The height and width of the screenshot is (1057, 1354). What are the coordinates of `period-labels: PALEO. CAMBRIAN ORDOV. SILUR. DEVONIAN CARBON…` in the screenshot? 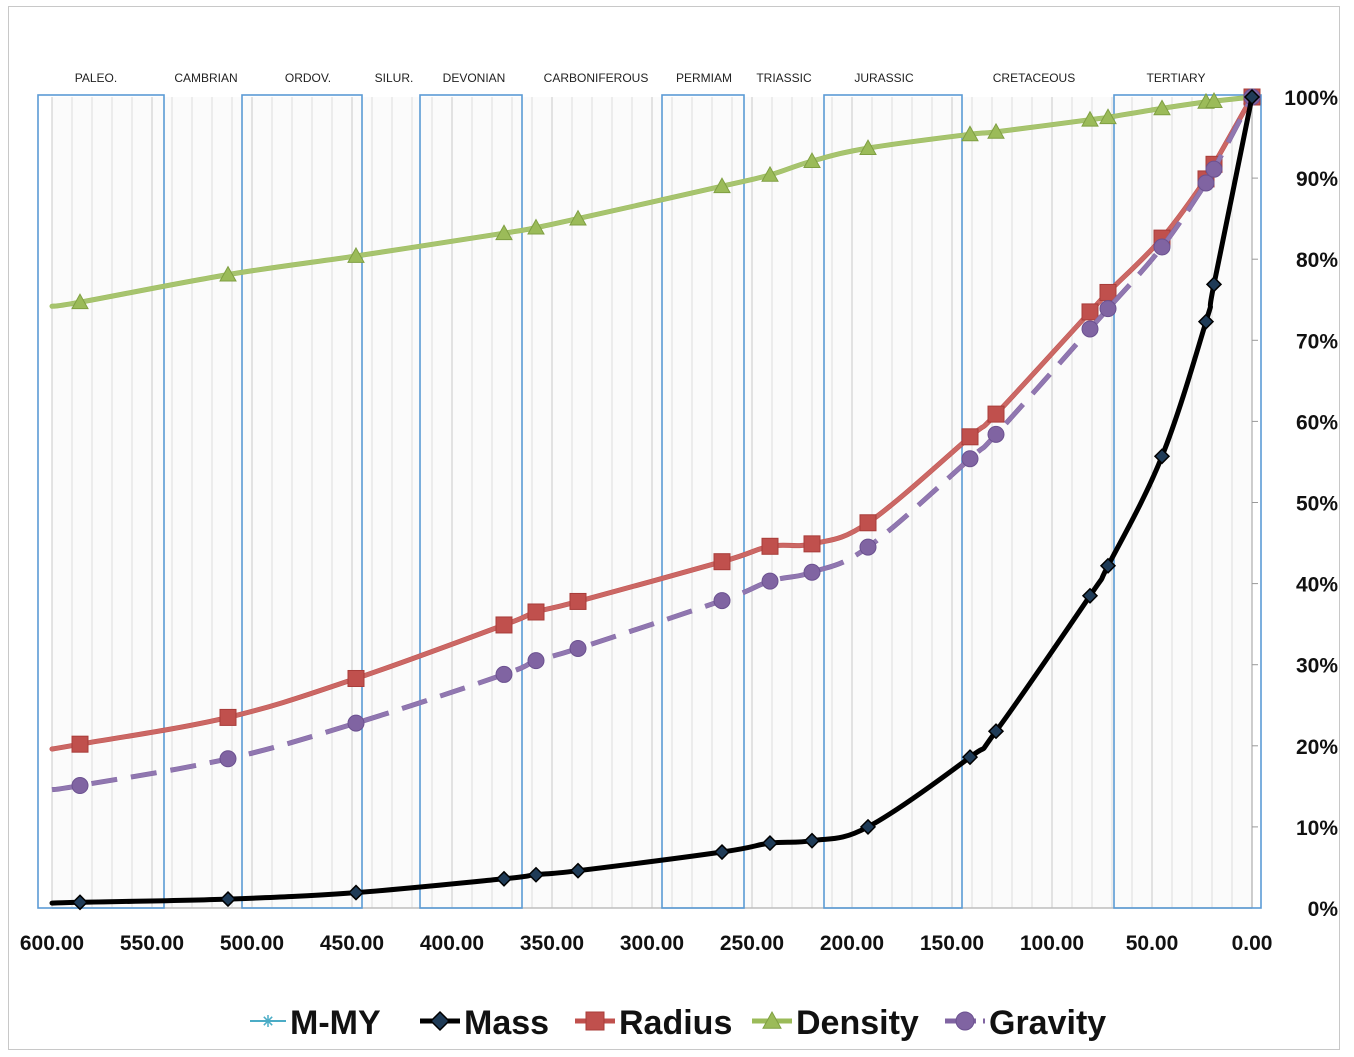 It's located at (640, 78).